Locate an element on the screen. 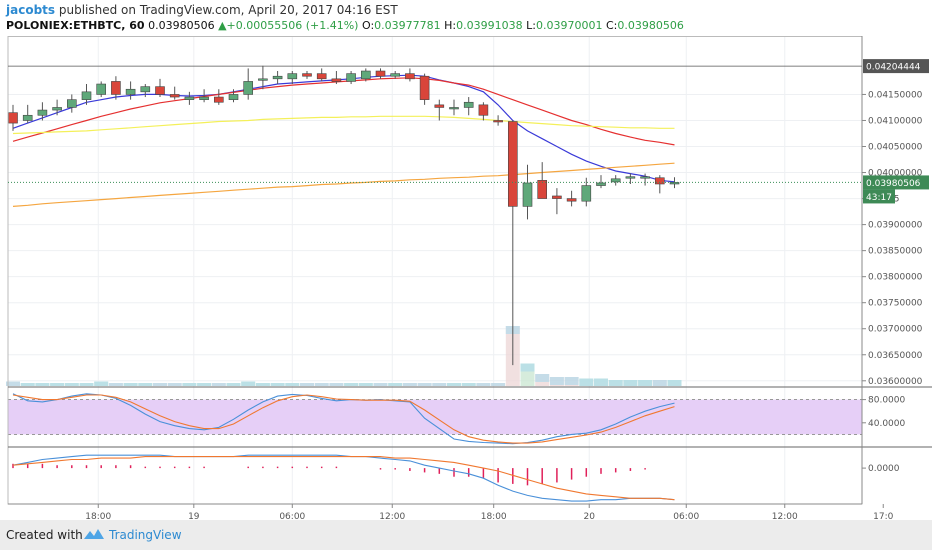  author-link: jacobts is located at coordinates (31, 10).